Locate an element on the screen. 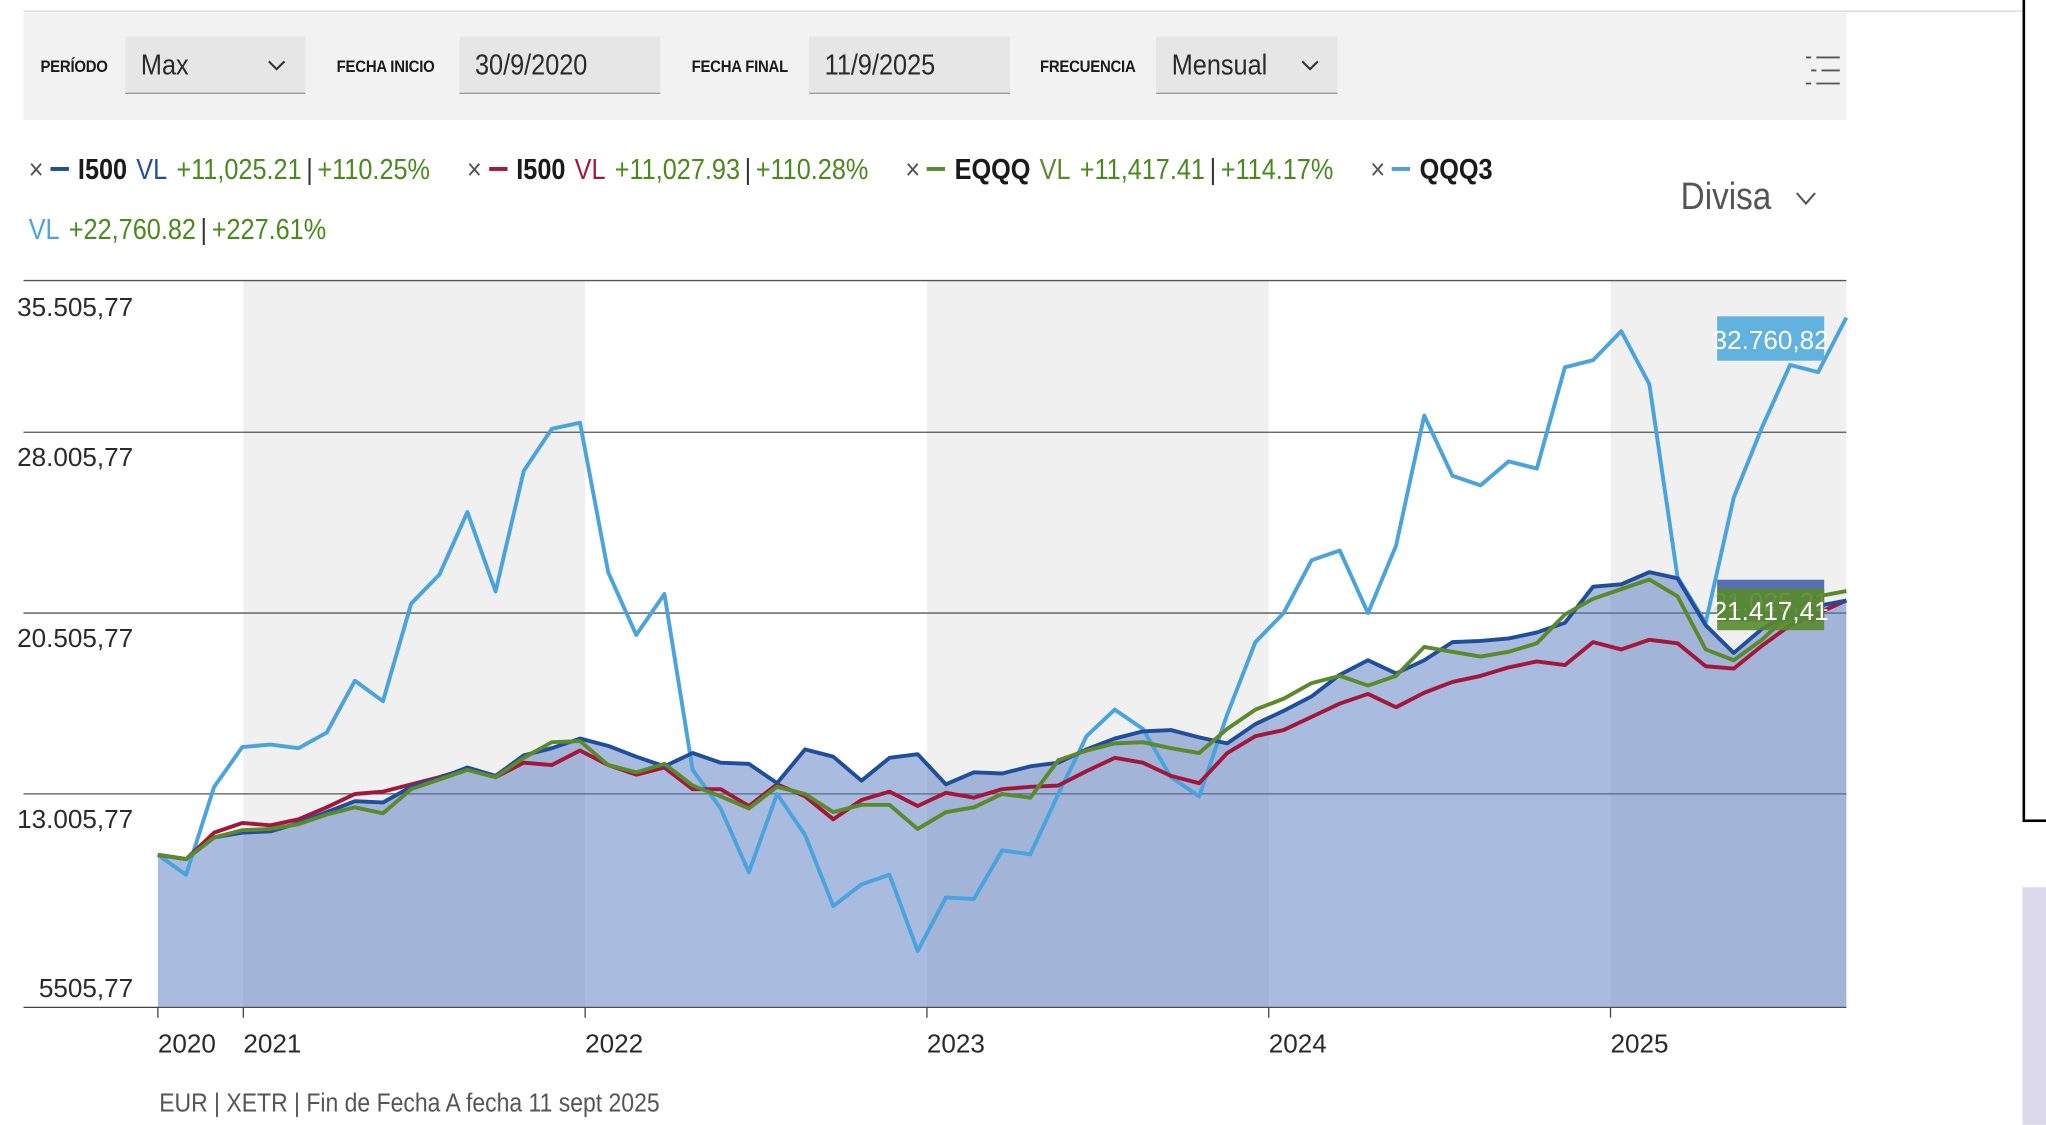 The height and width of the screenshot is (1125, 2046). y-tick-label: 20.505,77 is located at coordinates (75, 638).